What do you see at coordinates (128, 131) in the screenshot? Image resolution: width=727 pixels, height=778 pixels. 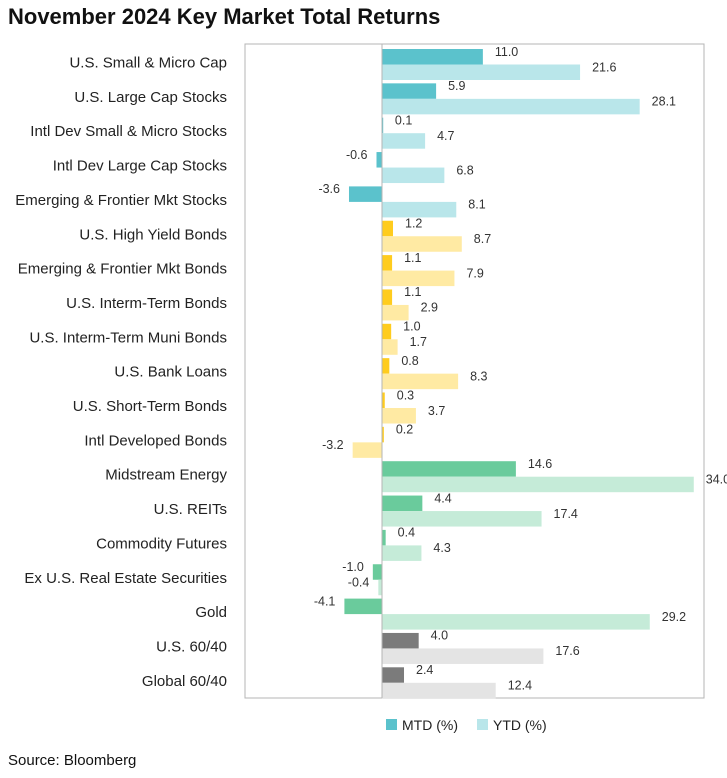 I see `category-label: Intl Dev Small & Micro Stocks` at bounding box center [128, 131].